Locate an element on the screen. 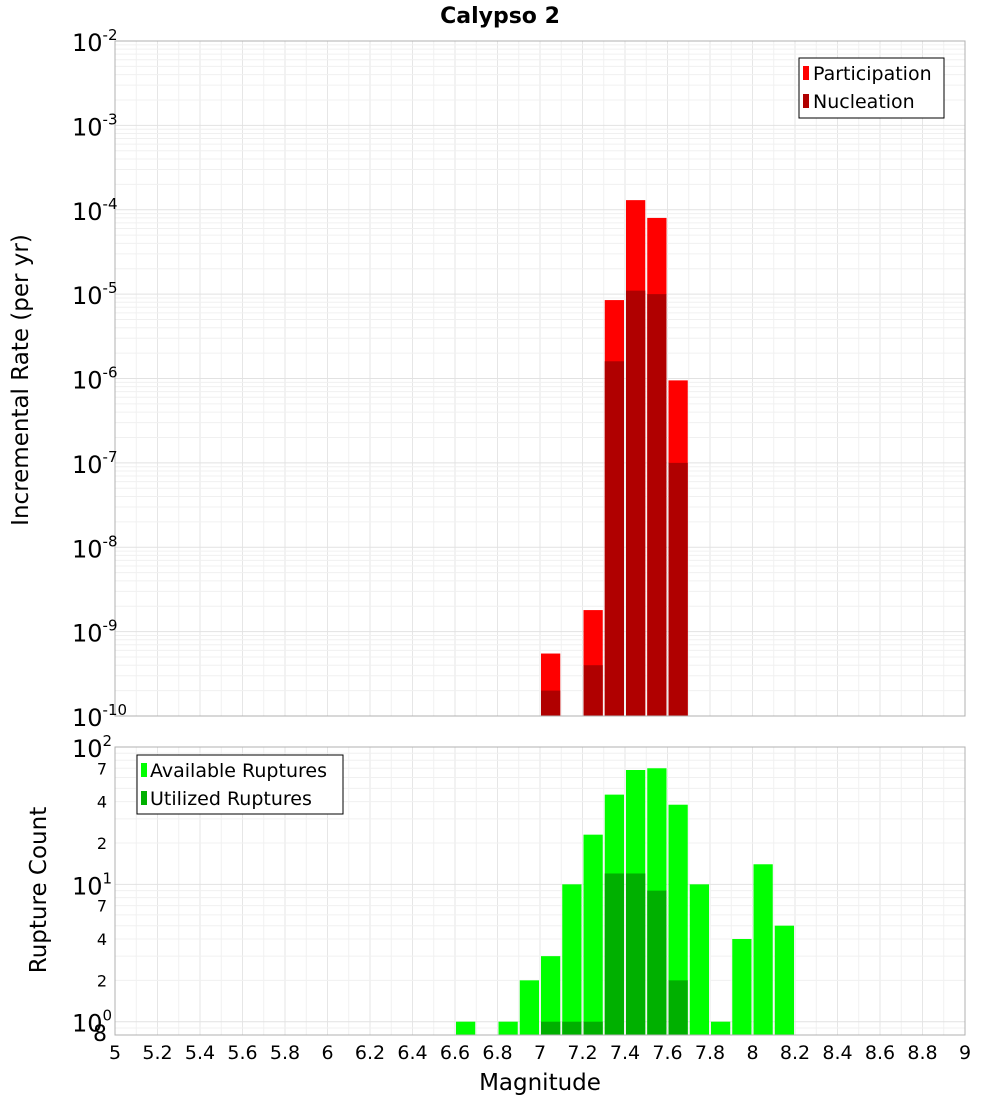 The height and width of the screenshot is (1100, 1000). x-tick-label: 7.2 is located at coordinates (582, 1053).